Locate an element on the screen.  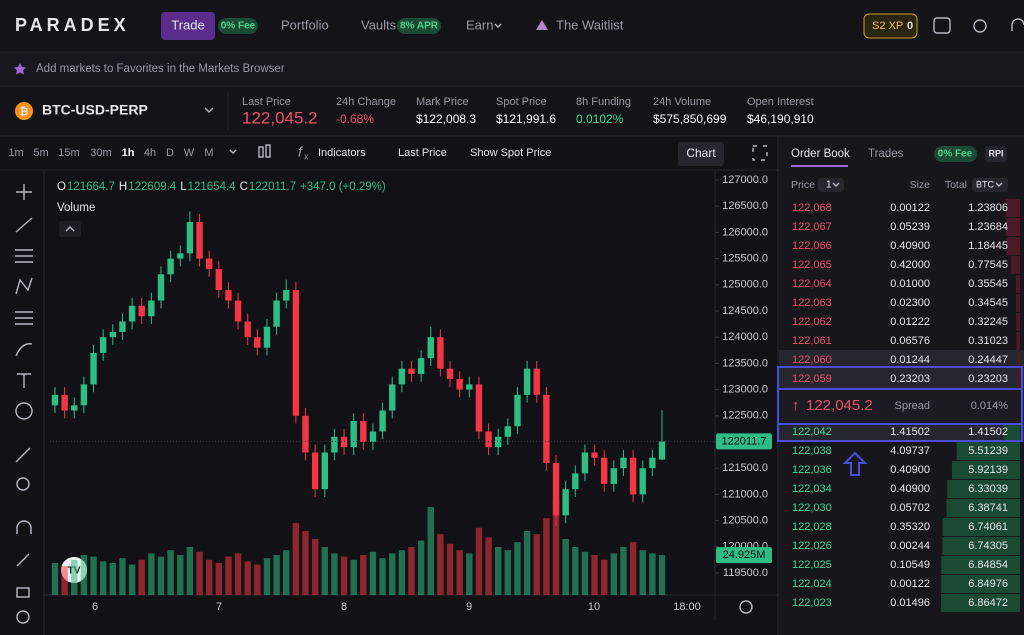
ruler-tool is located at coordinates (23, 455).